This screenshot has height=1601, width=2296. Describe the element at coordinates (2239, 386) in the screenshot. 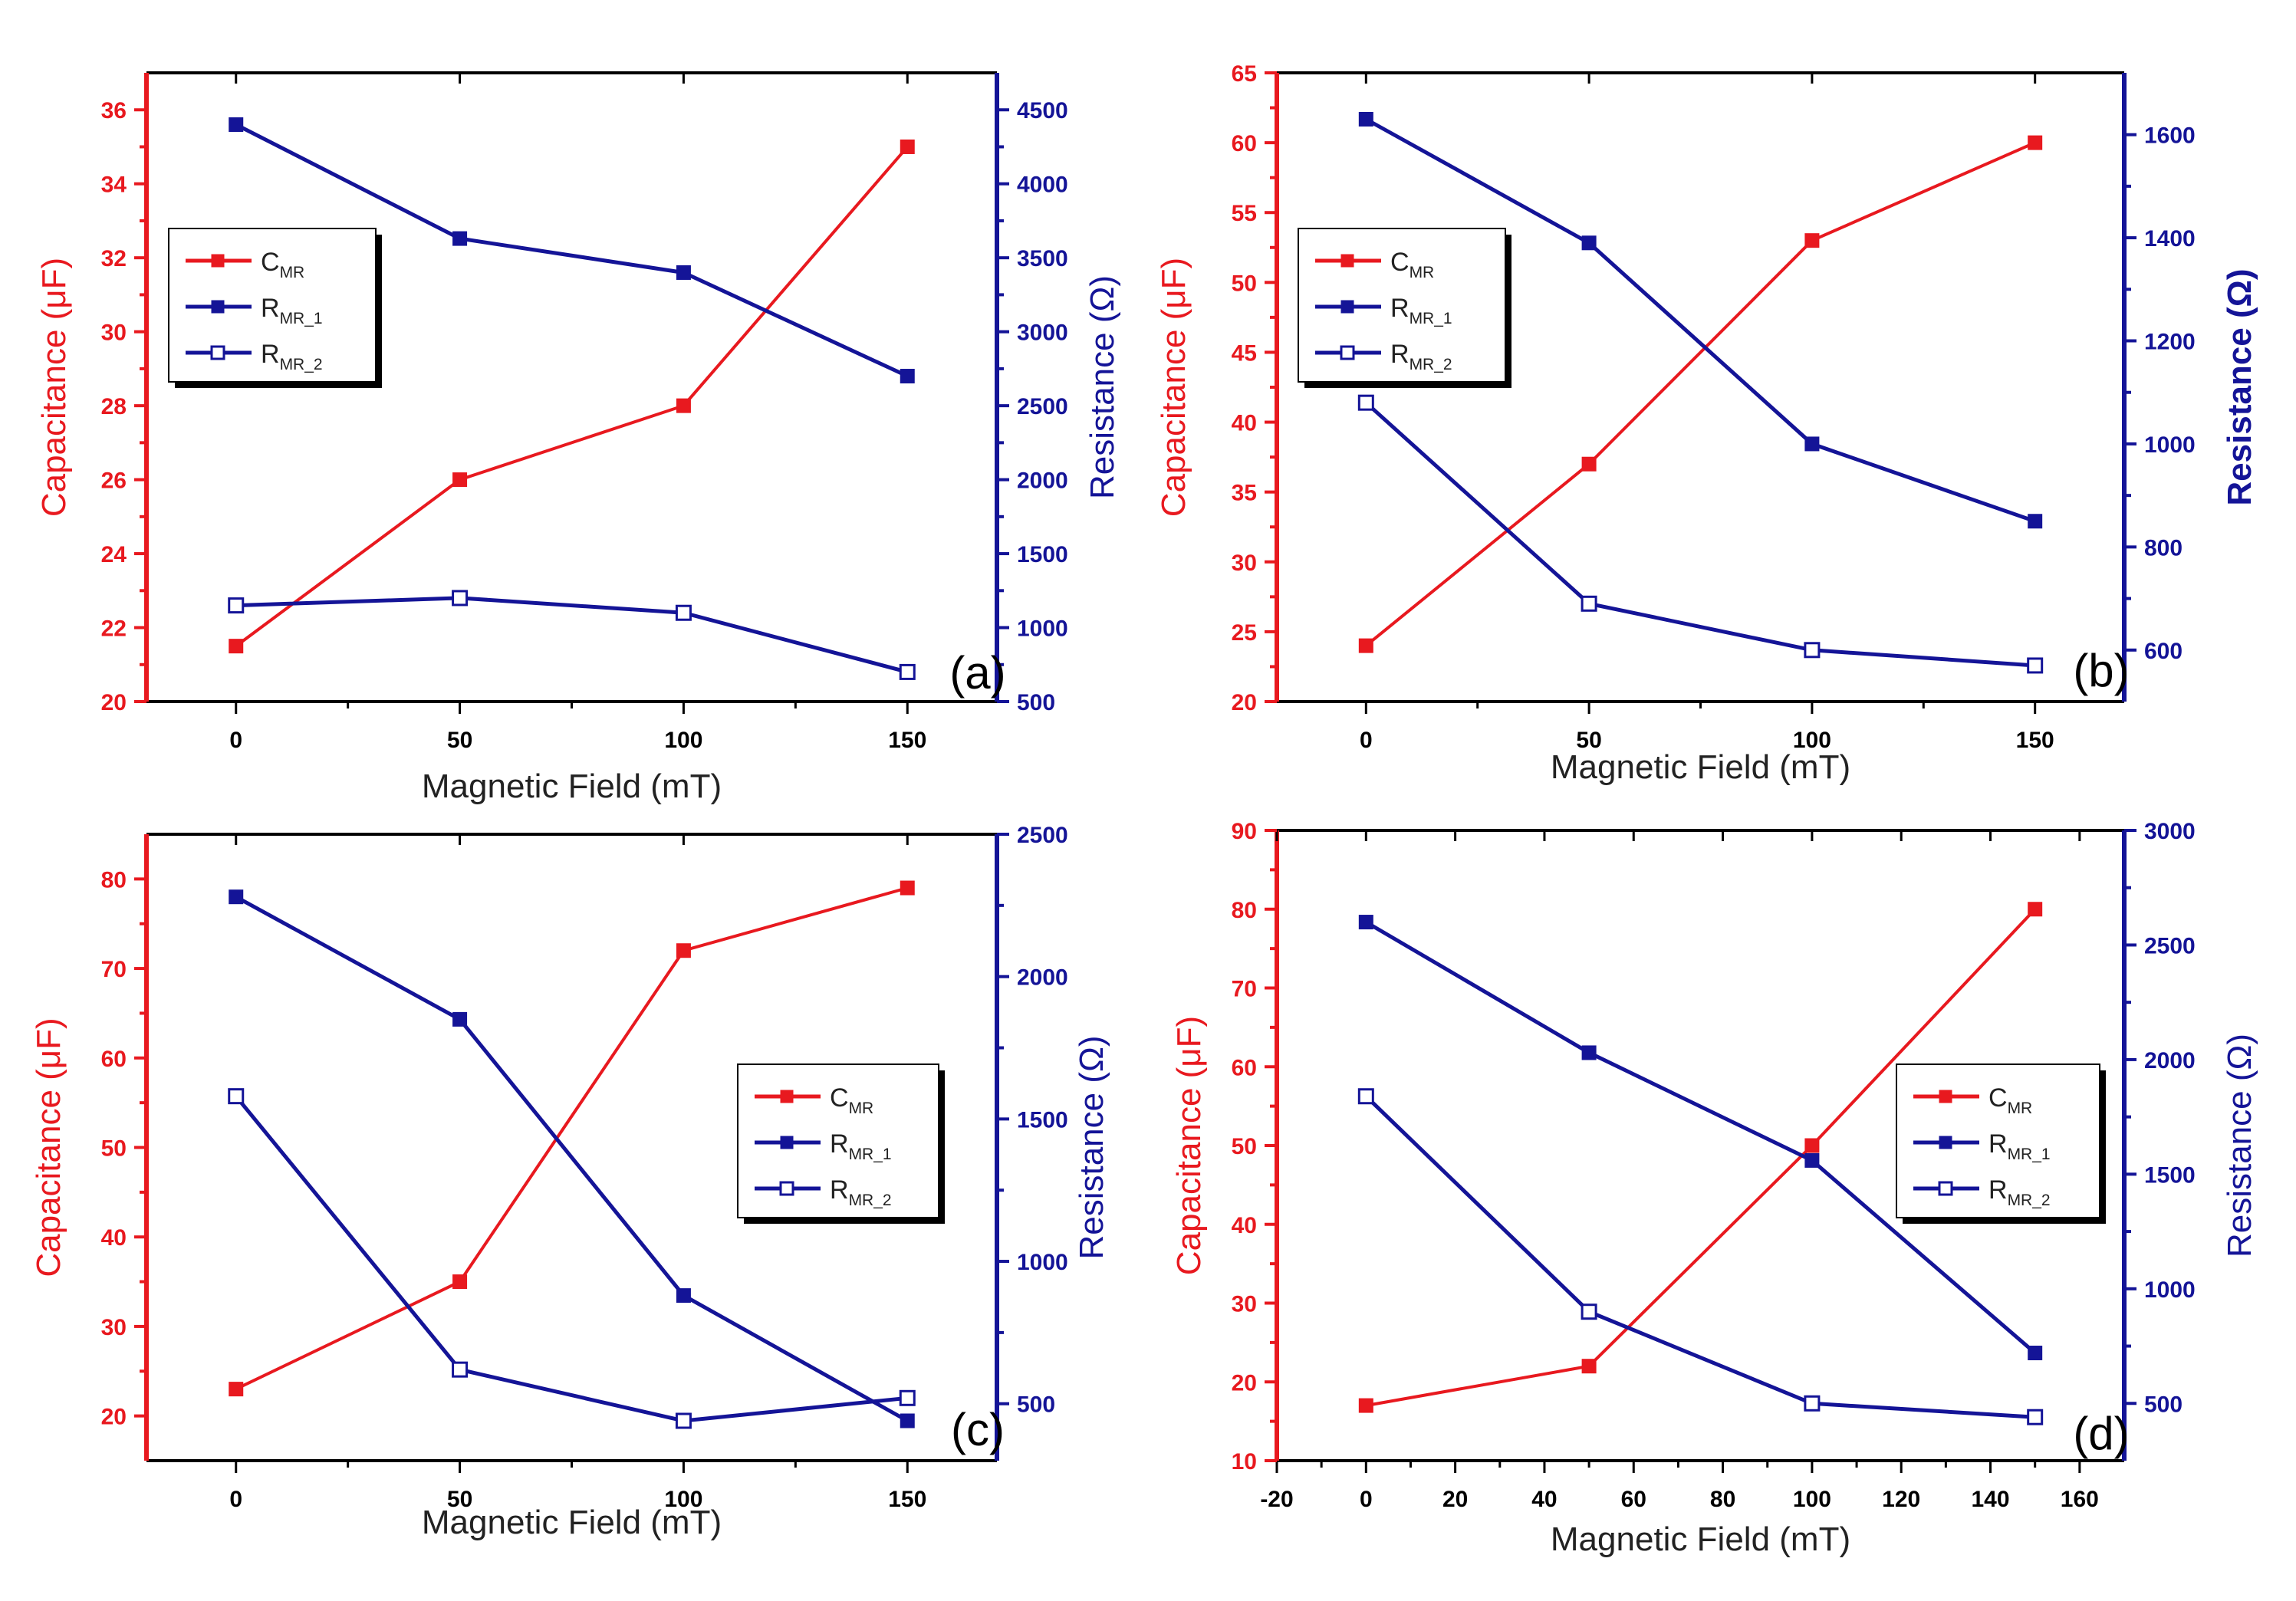

I see `y-right-axis-title: Resistance (Ω)` at that location.